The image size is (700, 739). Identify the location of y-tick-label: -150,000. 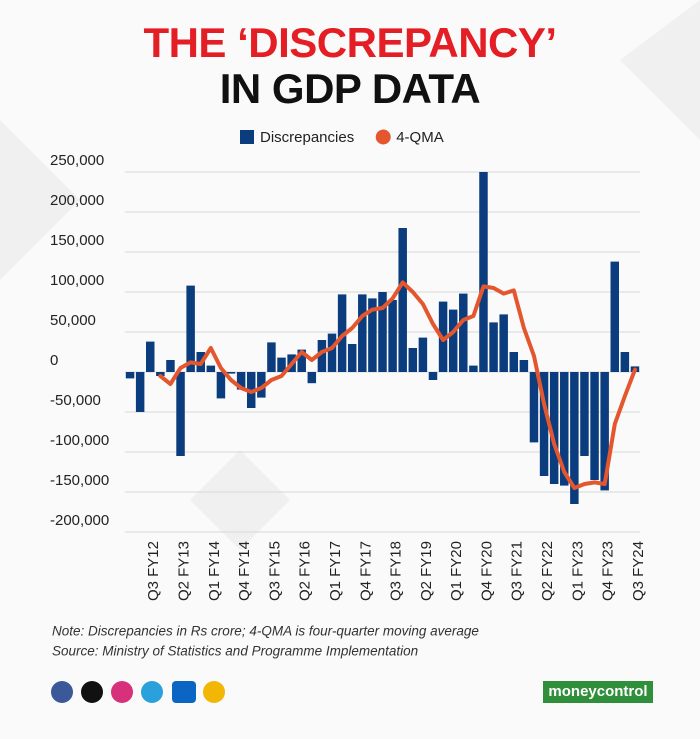
(79, 480).